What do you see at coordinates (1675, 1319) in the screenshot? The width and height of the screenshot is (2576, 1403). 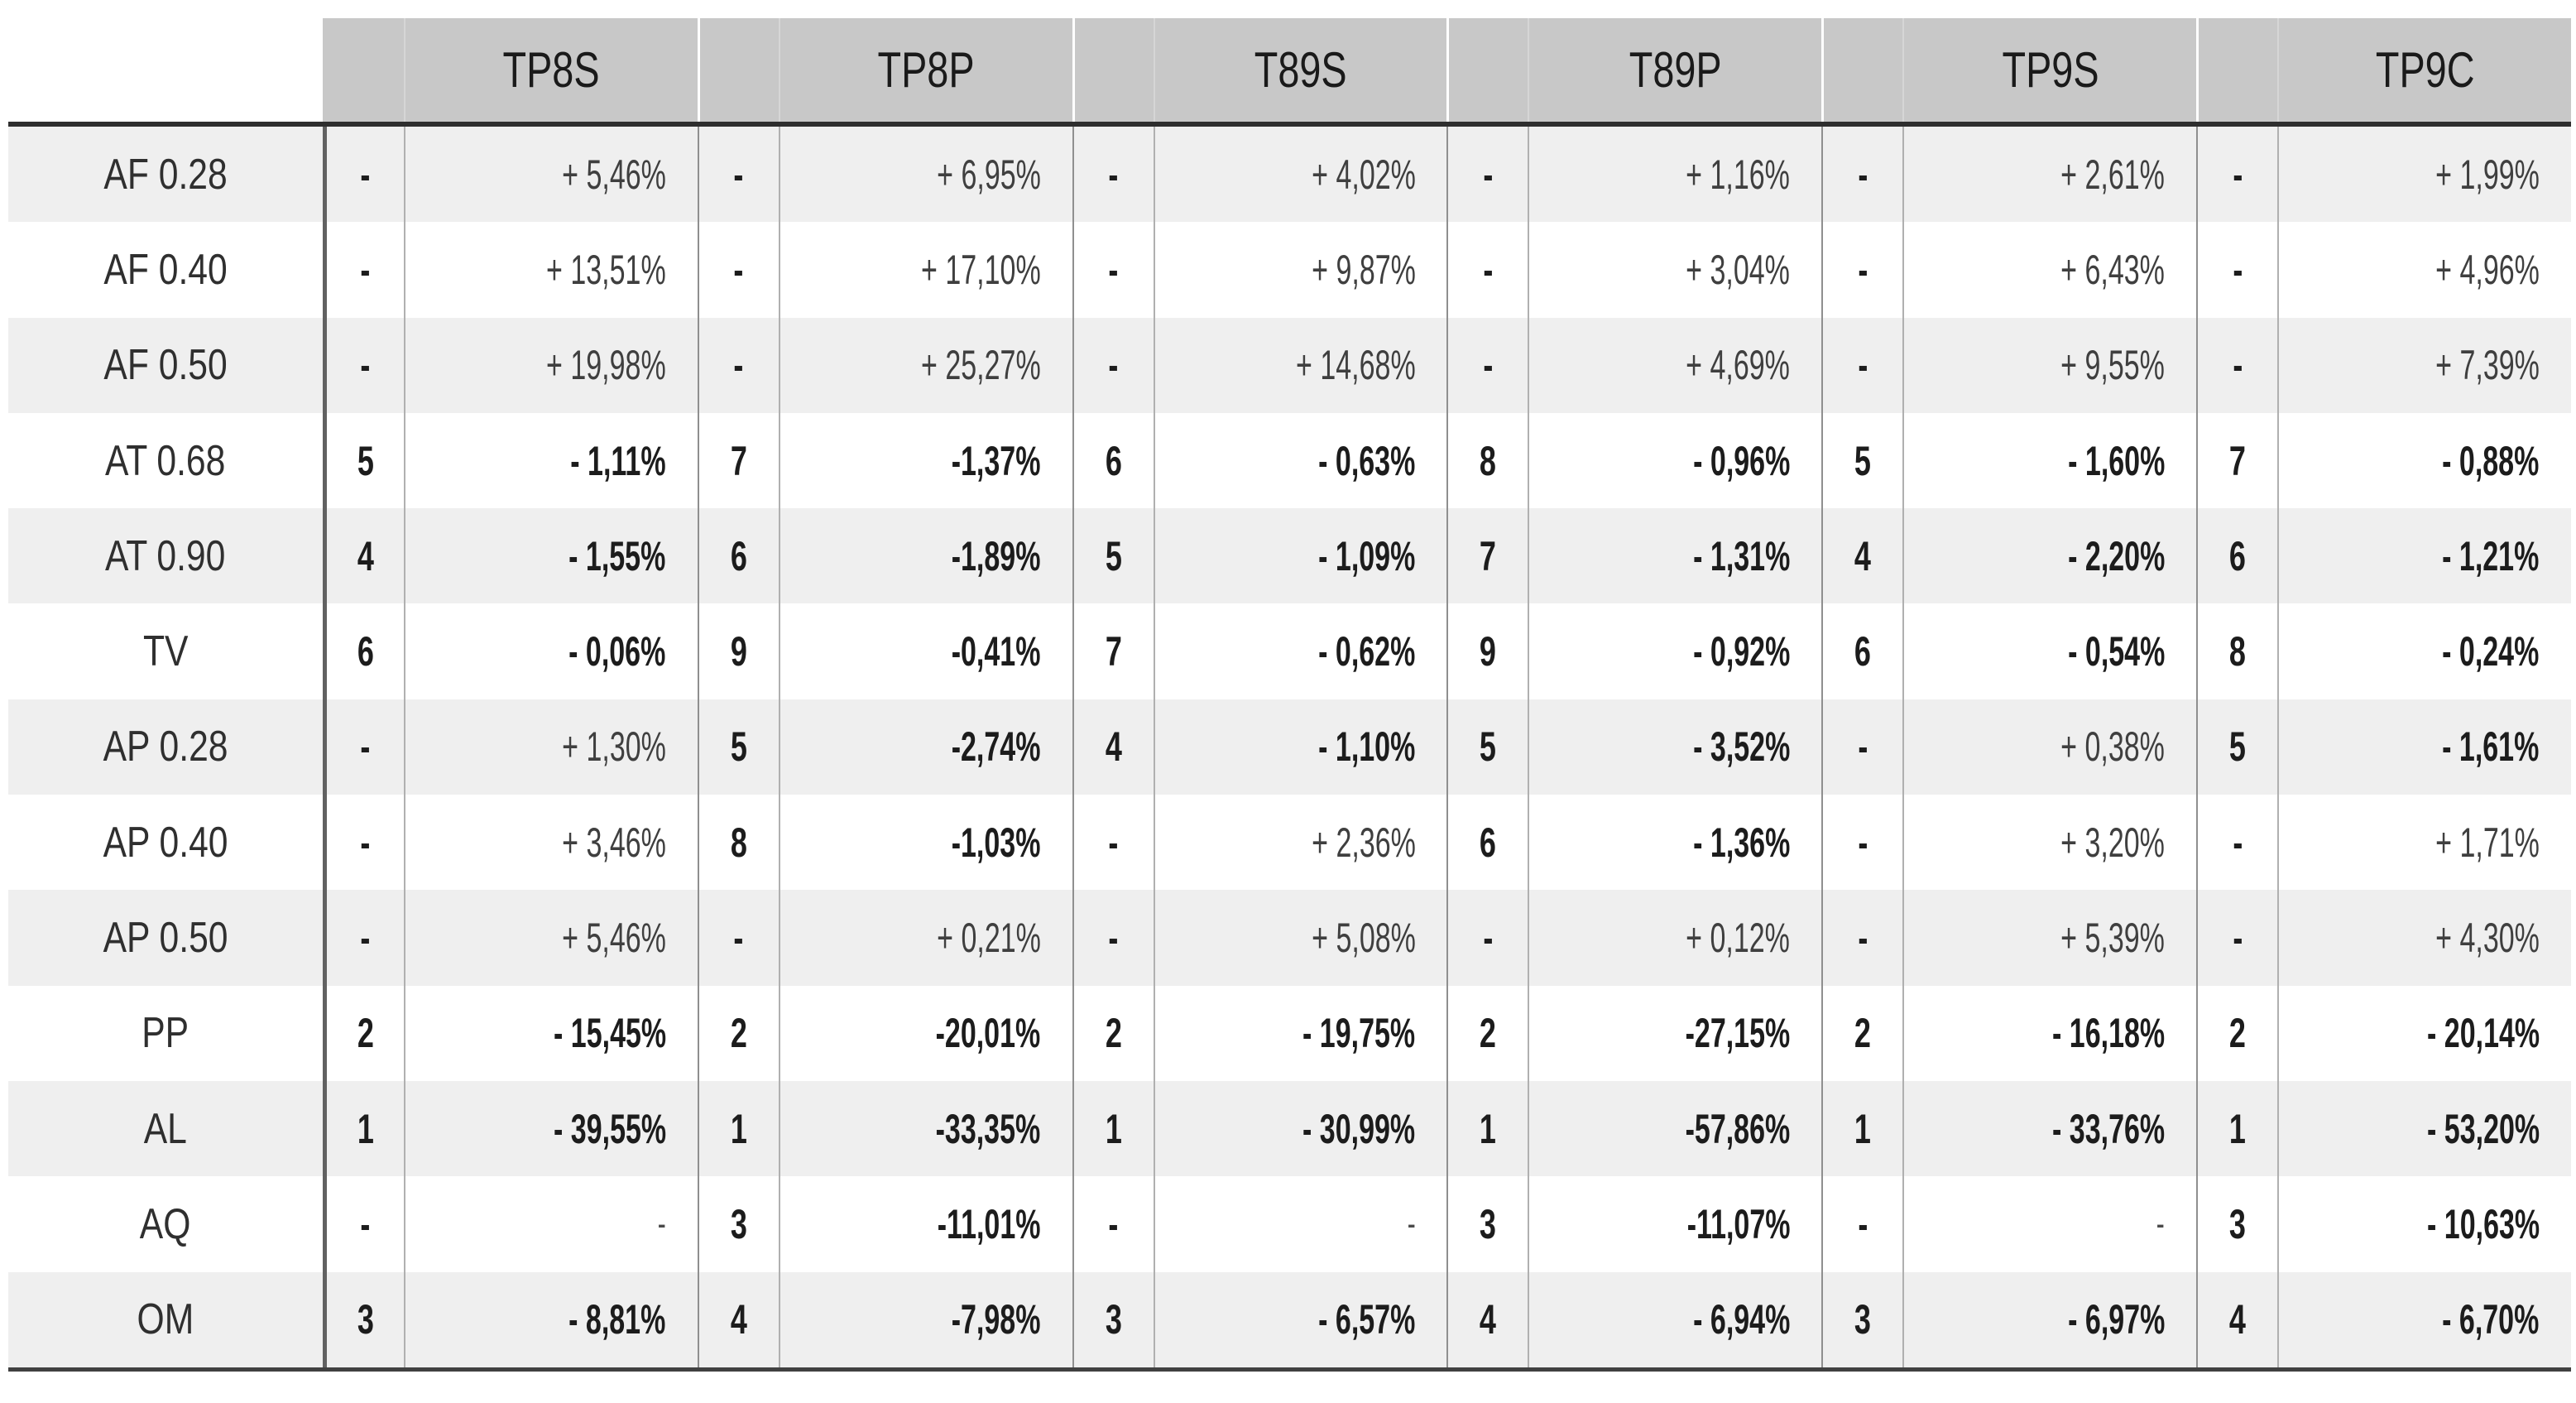 I see `delta-percent-cell: - 6,94%` at bounding box center [1675, 1319].